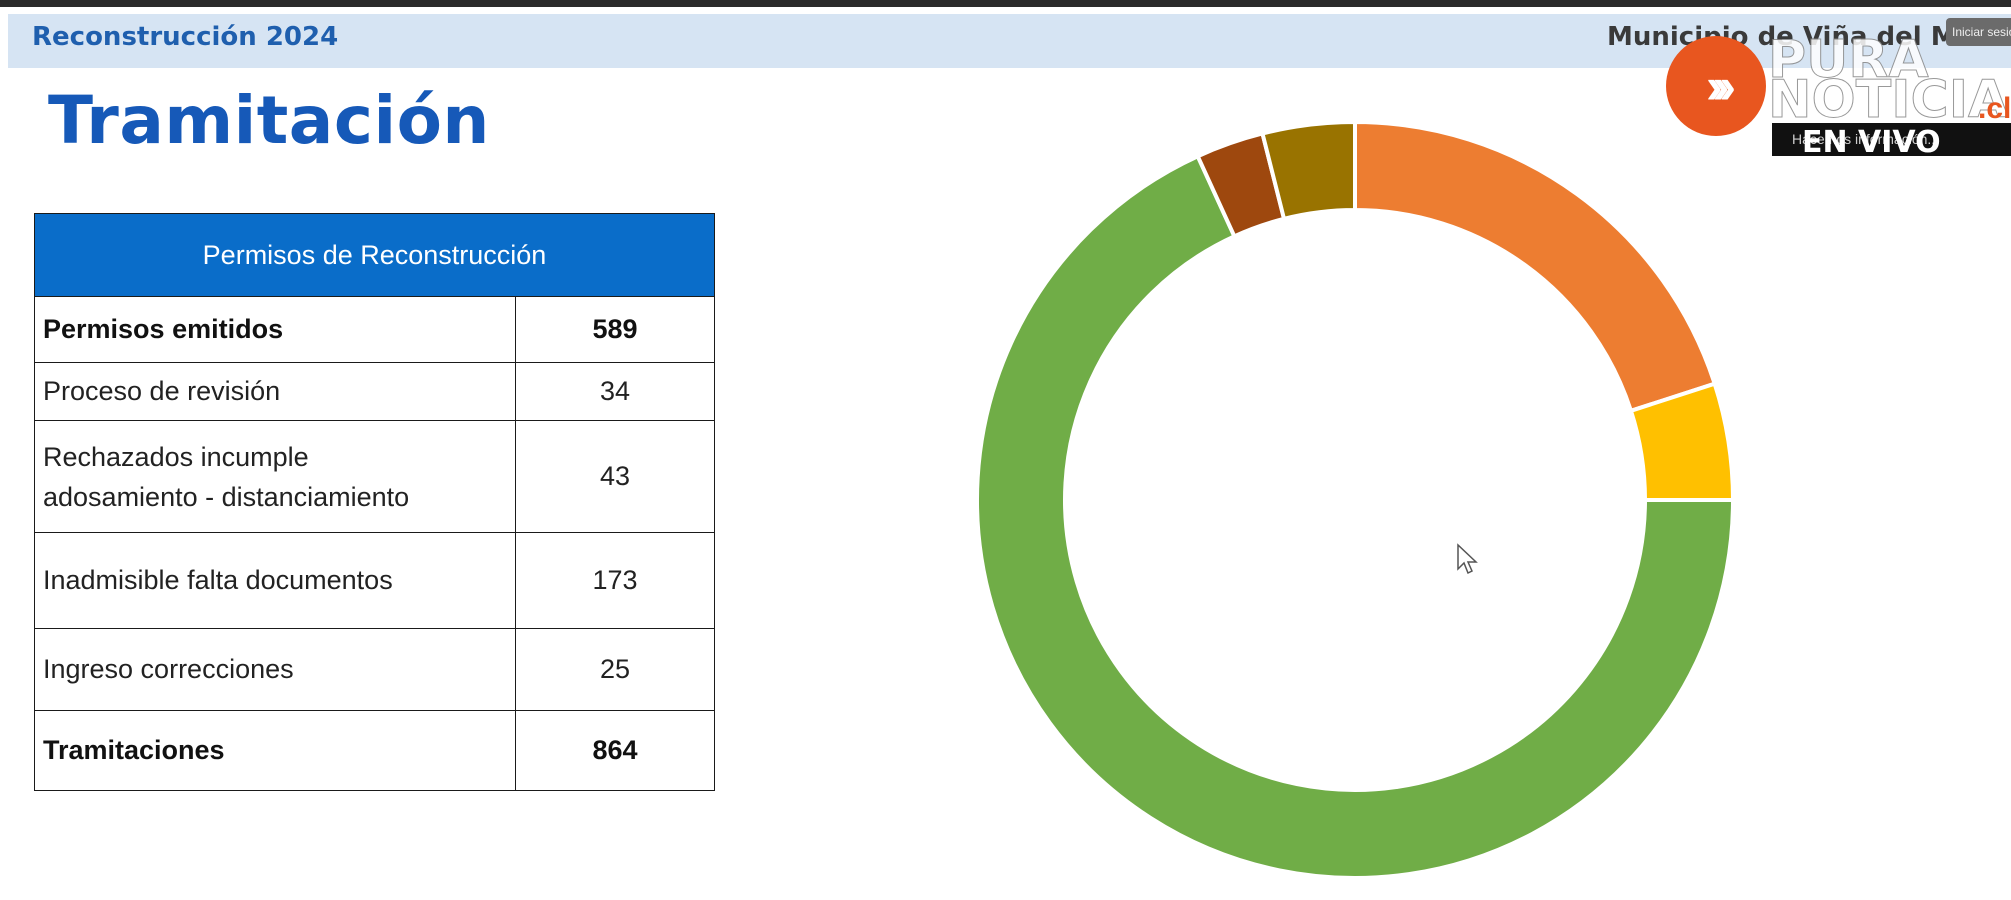 The height and width of the screenshot is (900, 2011). I want to click on play-arrows-icon: ›››, so click(1716, 86).